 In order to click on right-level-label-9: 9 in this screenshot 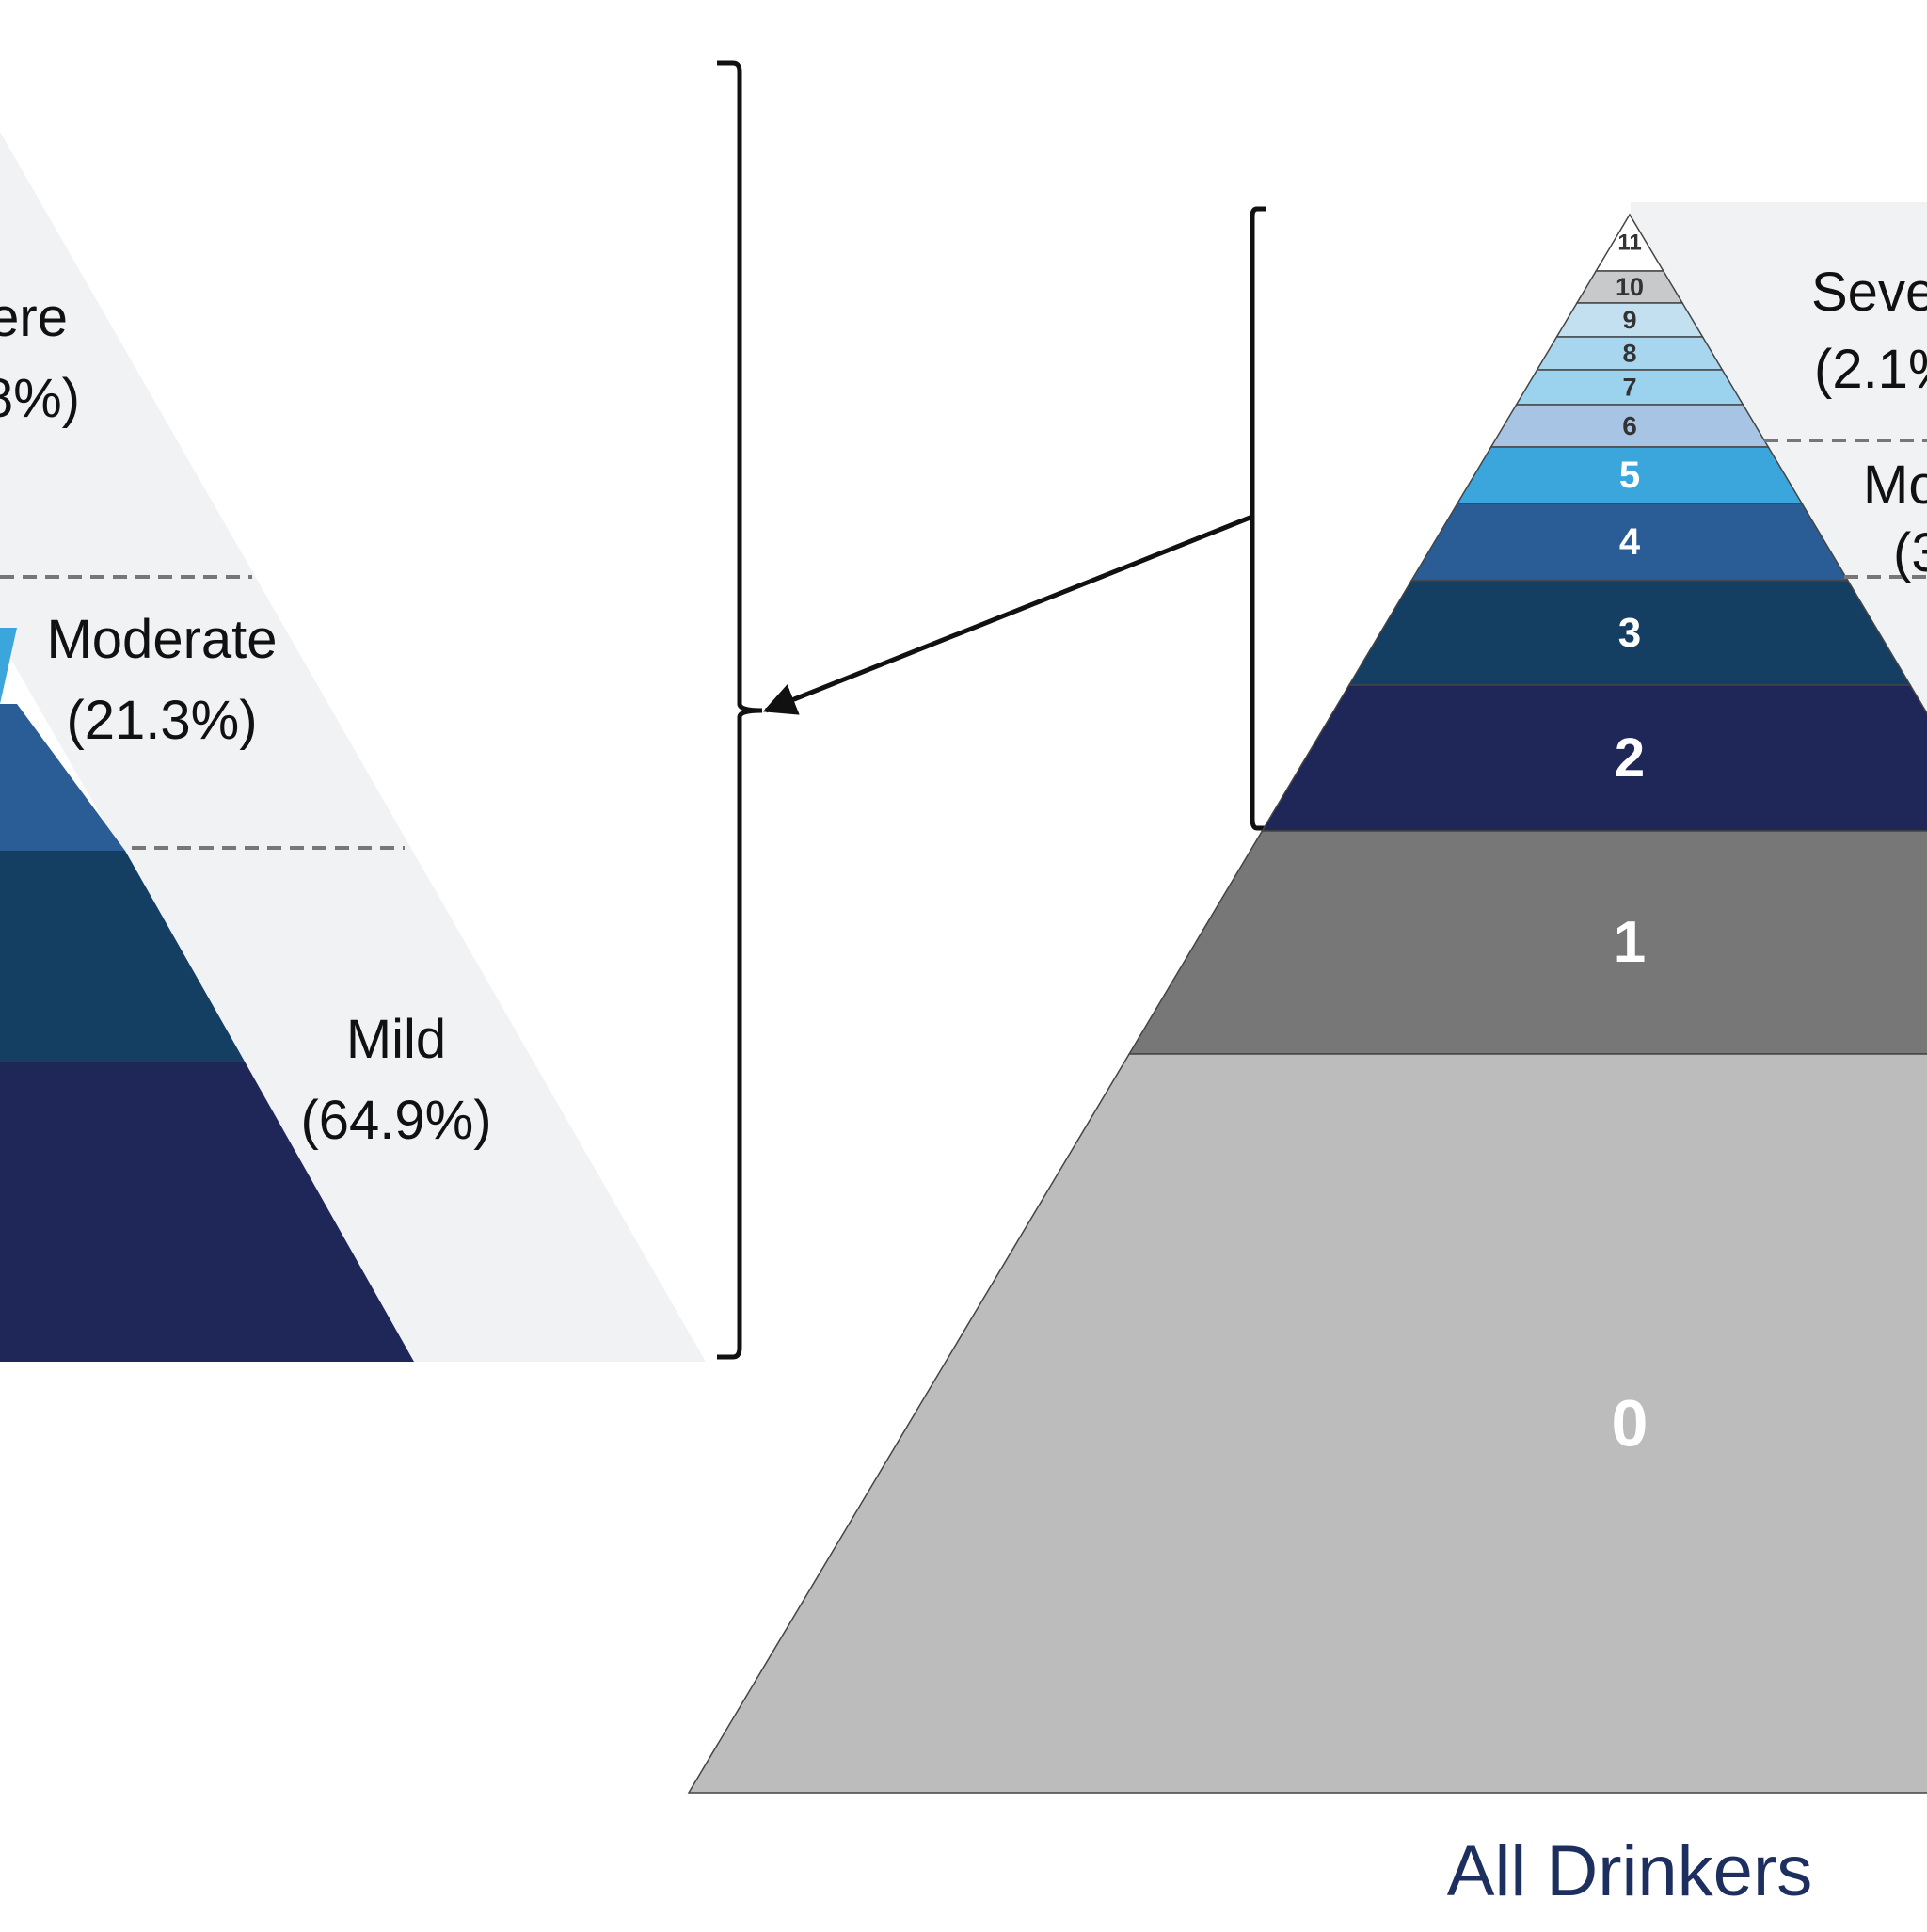, I will do `click(1629, 320)`.